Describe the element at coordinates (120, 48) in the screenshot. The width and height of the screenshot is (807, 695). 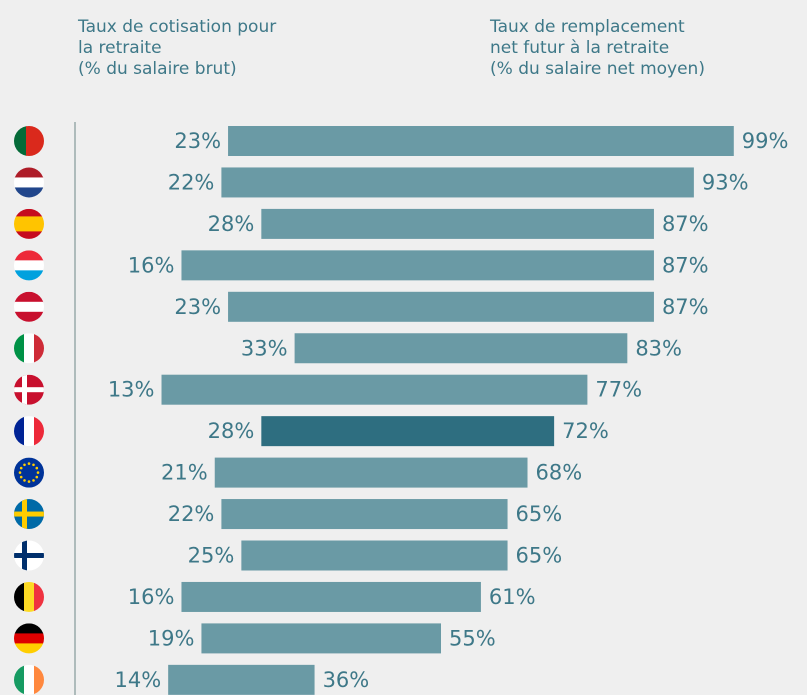
I see `column-header: la retraite` at that location.